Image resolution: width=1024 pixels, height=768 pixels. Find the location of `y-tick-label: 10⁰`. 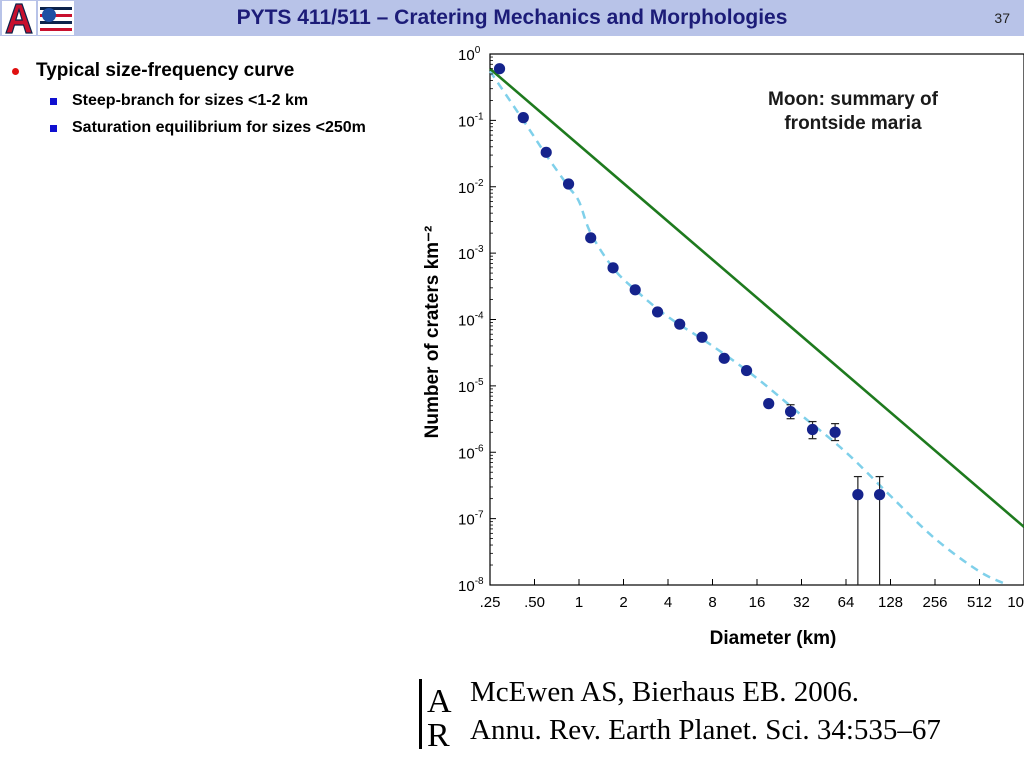

y-tick-label: 10⁰ is located at coordinates (469, 54).